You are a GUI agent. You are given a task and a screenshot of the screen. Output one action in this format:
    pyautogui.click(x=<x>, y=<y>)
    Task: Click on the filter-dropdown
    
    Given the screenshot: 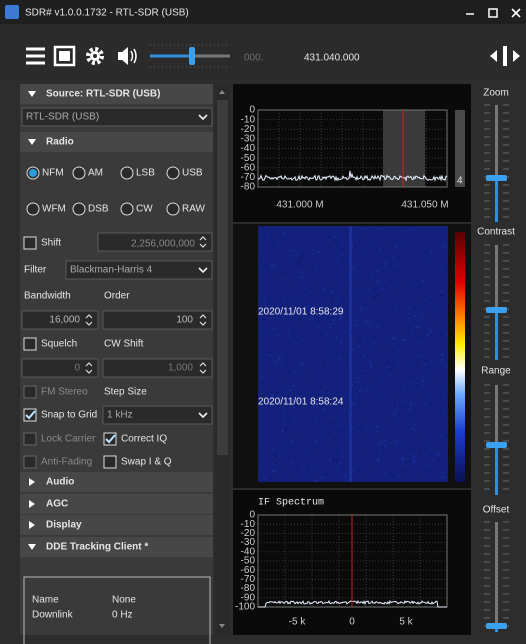 What is the action you would take?
    pyautogui.click(x=139, y=270)
    